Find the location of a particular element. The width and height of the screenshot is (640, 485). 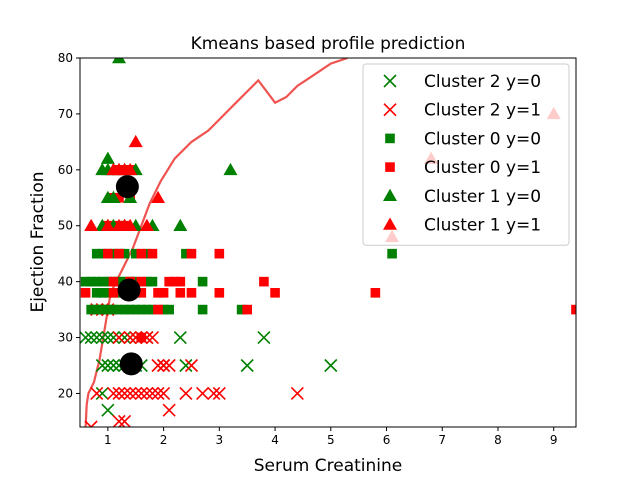

x-axis-label: Serum Creatinine is located at coordinates (328, 466).